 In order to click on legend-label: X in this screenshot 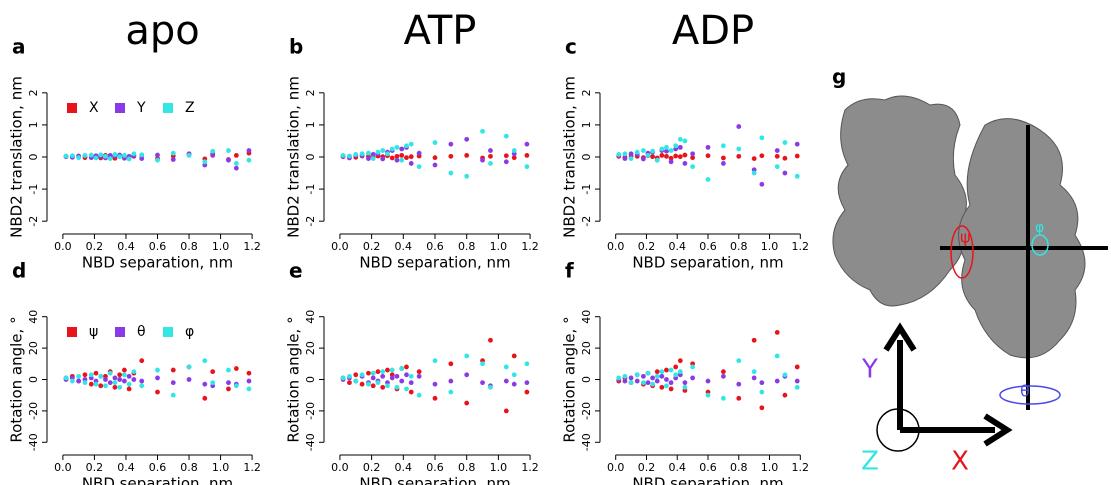, I will do `click(94, 108)`.